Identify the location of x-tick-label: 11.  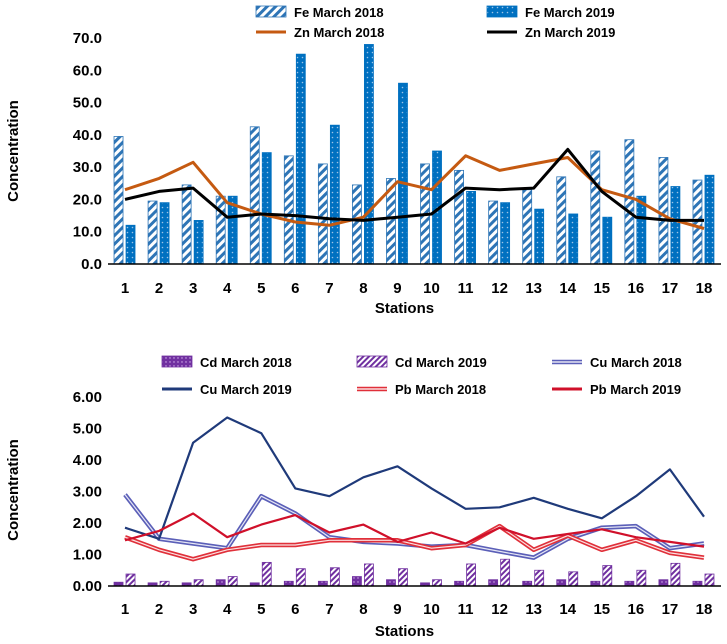
(466, 288).